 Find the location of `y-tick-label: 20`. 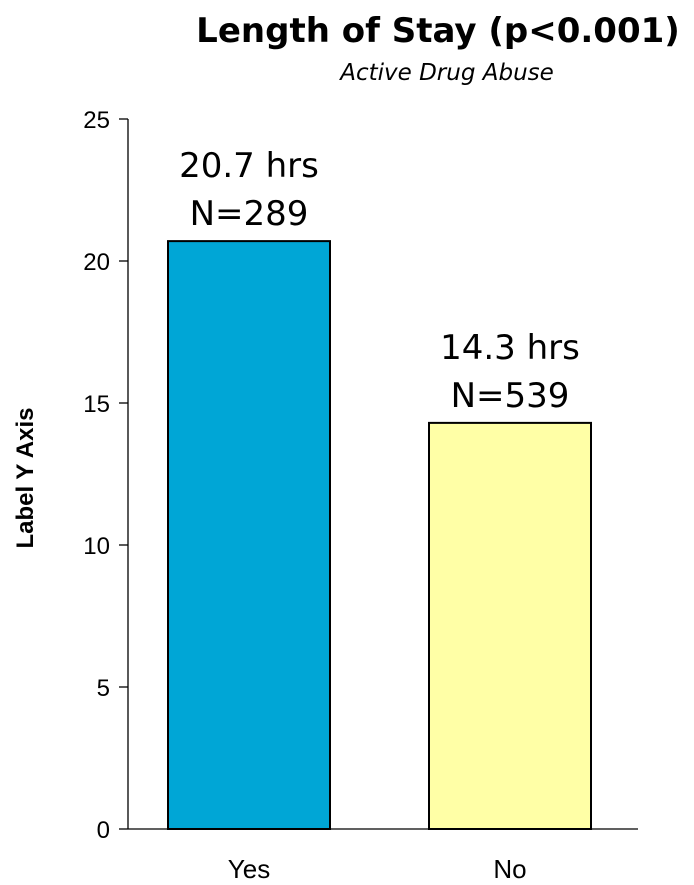

y-tick-label: 20 is located at coordinates (96, 262).